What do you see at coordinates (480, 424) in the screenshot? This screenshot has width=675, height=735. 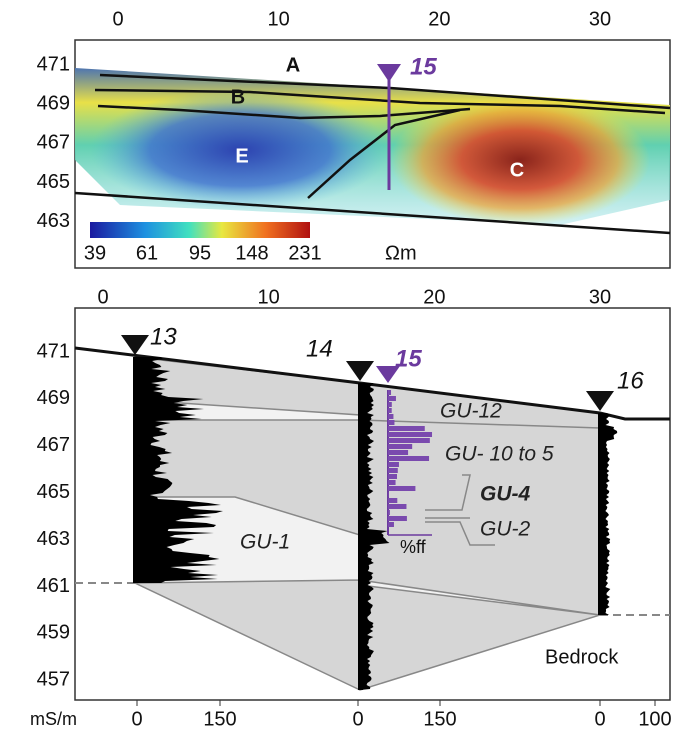 I see `unit-boundary` at bounding box center [480, 424].